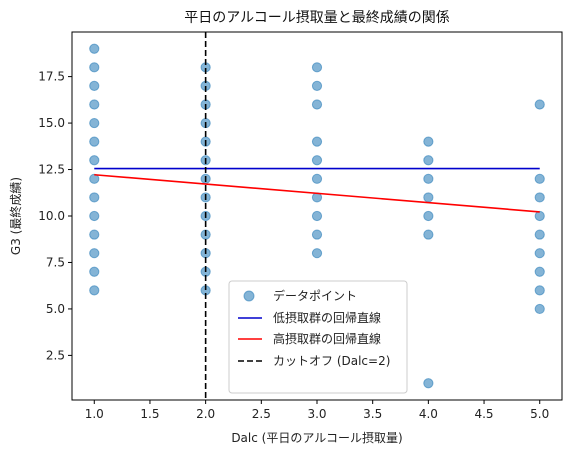 The image size is (575, 453). Describe the element at coordinates (327, 338) in the screenshot. I see `legend-label-high-line: 高摂取群の回帰直線` at that location.